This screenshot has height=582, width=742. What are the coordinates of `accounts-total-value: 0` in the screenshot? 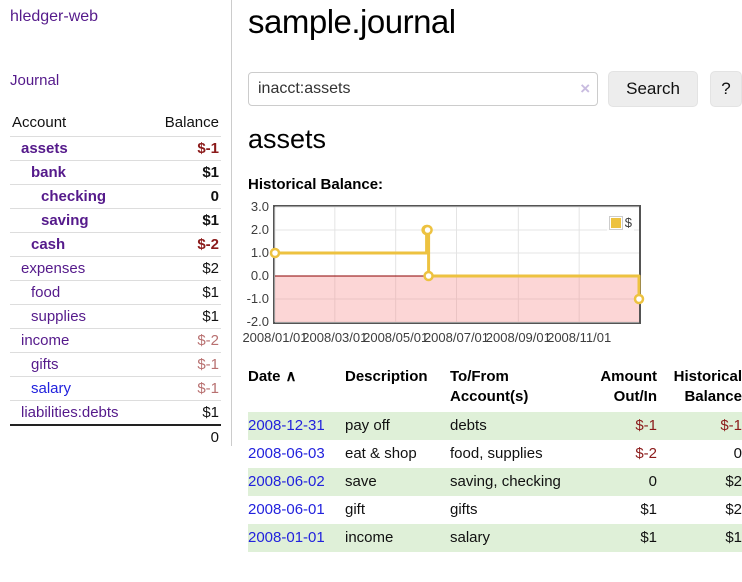 It's located at (214, 437).